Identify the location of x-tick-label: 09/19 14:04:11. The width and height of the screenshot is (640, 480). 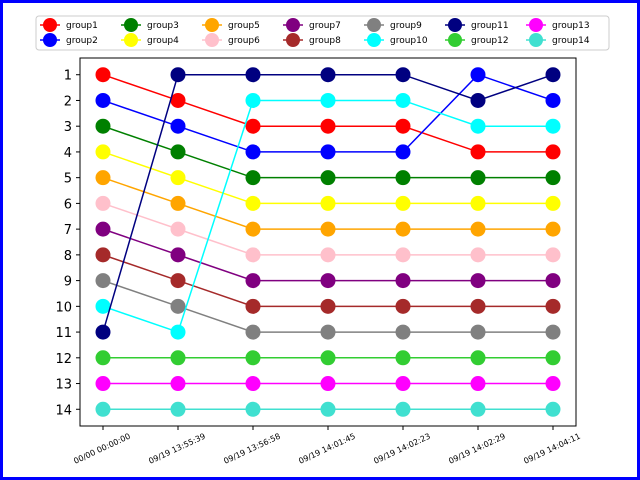
(552, 449).